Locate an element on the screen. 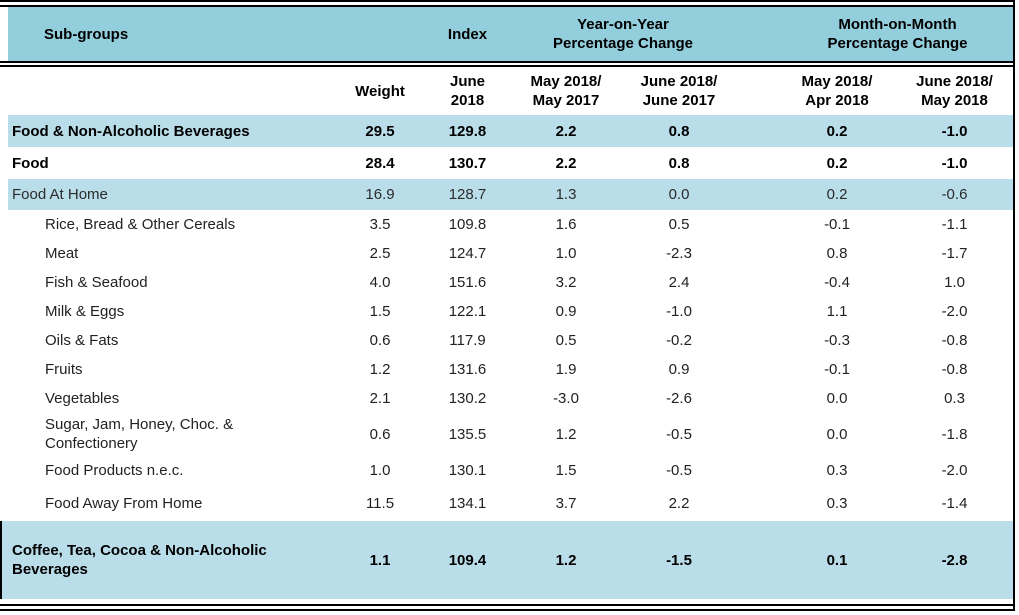  column-header-june-2018: June 2018 is located at coordinates (467, 91).